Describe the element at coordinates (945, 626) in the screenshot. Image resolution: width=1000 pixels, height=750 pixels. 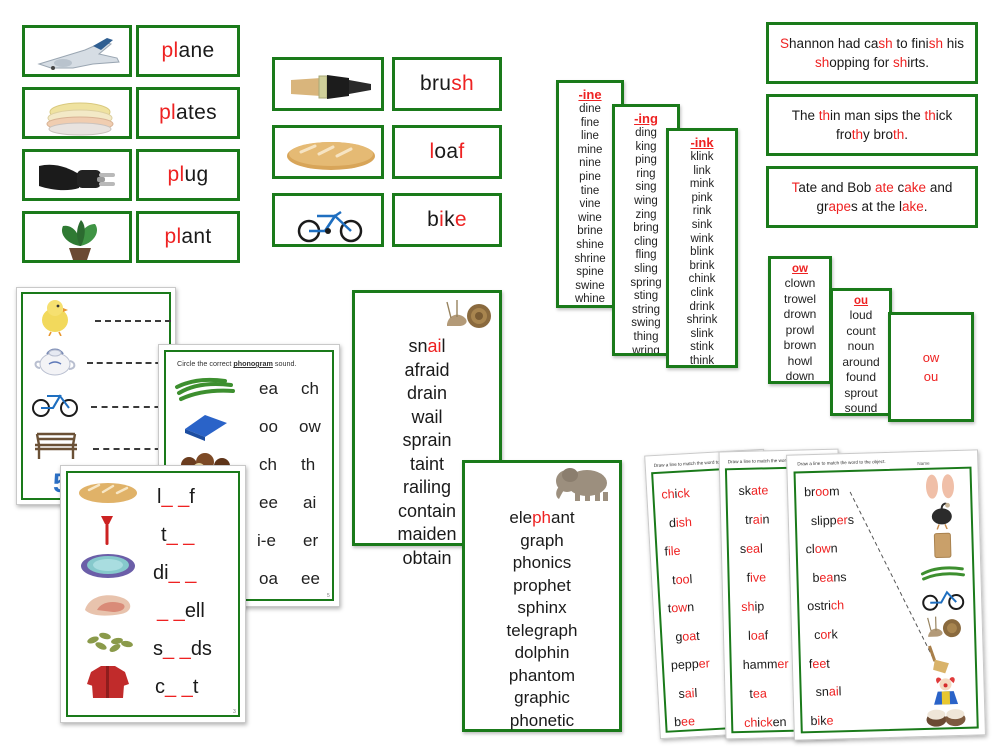
I see `snail-photo` at that location.